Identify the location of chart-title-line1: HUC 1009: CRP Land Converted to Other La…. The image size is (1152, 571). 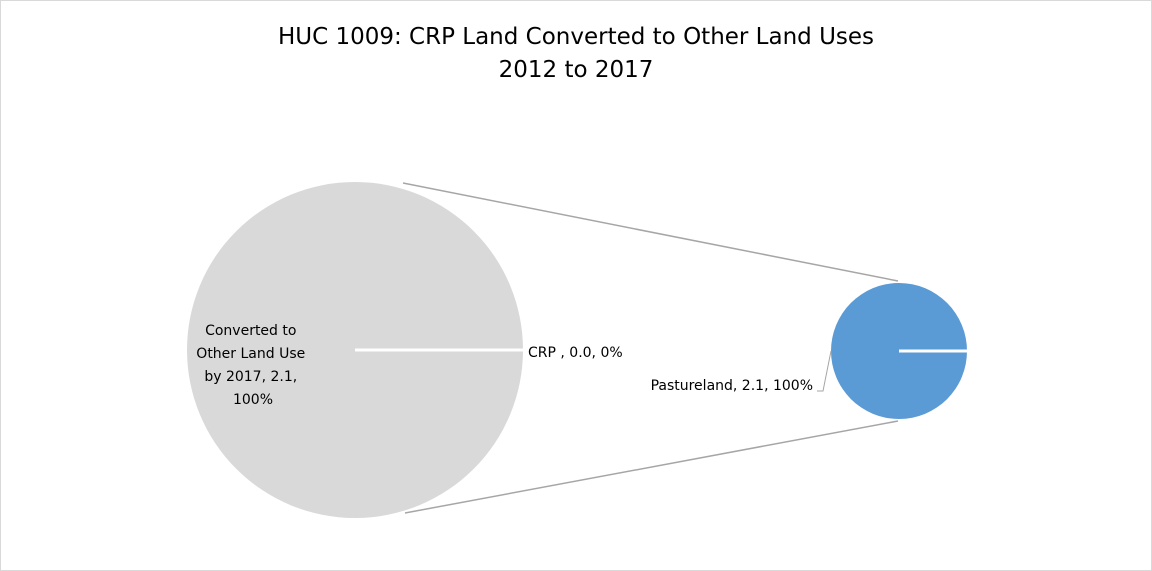
(576, 37).